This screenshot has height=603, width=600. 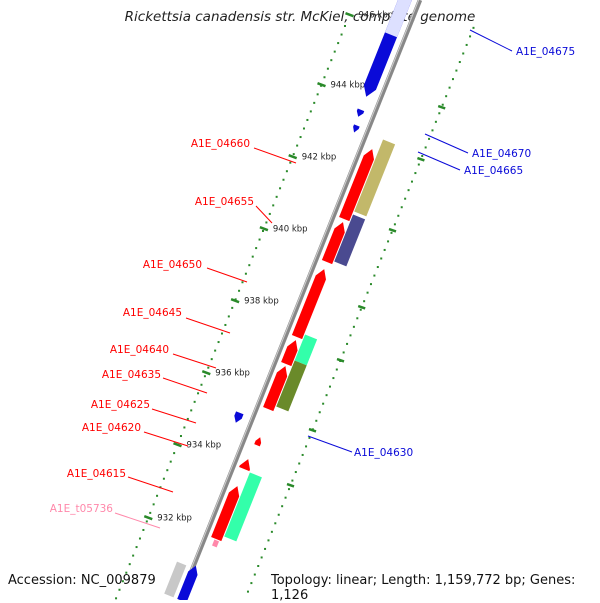 What do you see at coordinates (347, 86) in the screenshot?
I see `tick-label: 944 kbp` at bounding box center [347, 86].